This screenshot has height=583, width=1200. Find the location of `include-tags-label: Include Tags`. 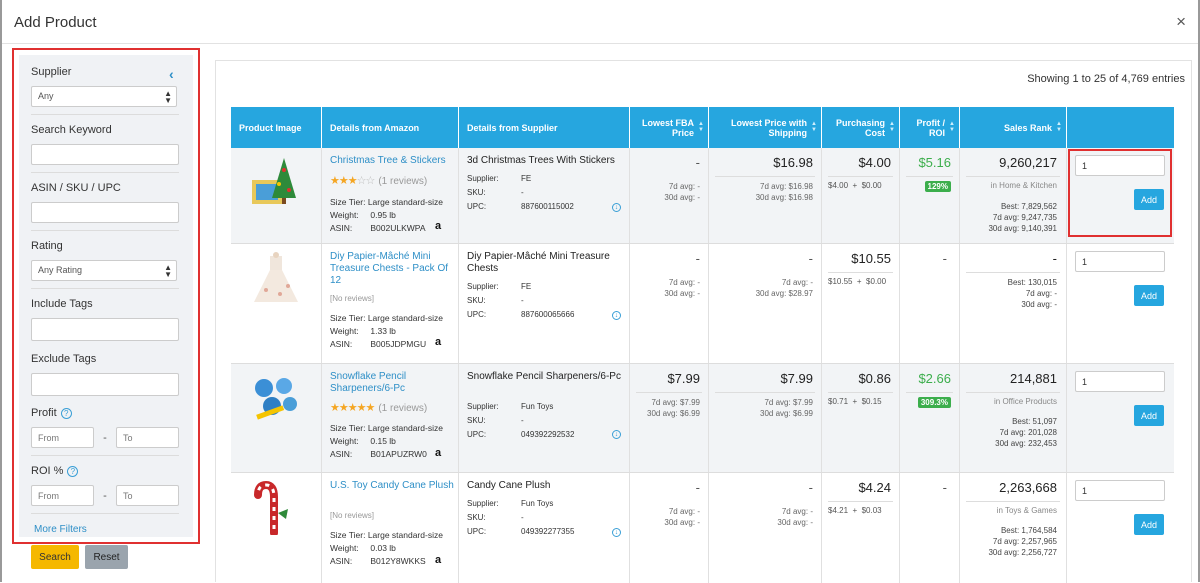

include-tags-label: Include Tags is located at coordinates (62, 304).